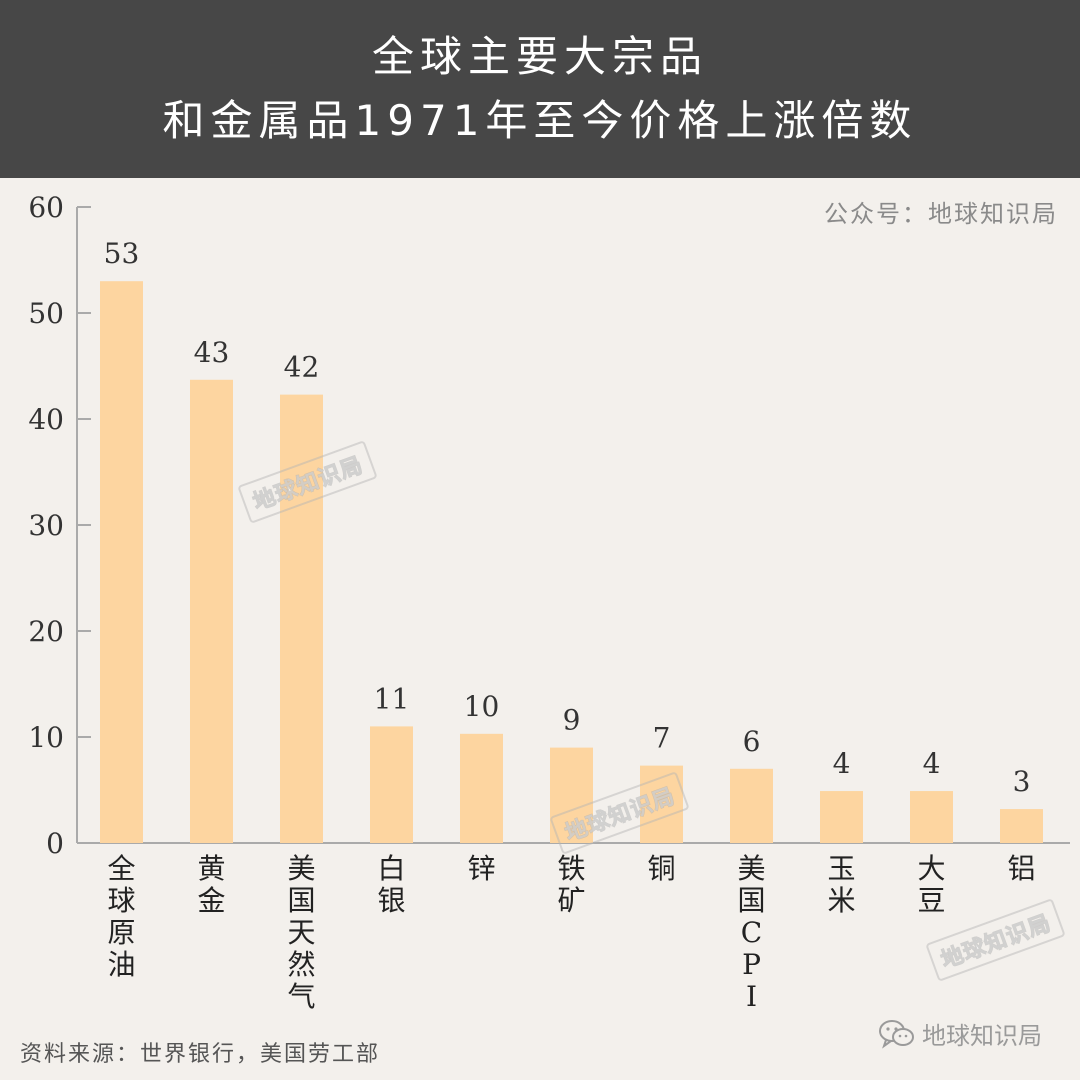 The width and height of the screenshot is (1080, 1080). What do you see at coordinates (896, 1034) in the screenshot?
I see `wechat-icon` at bounding box center [896, 1034].